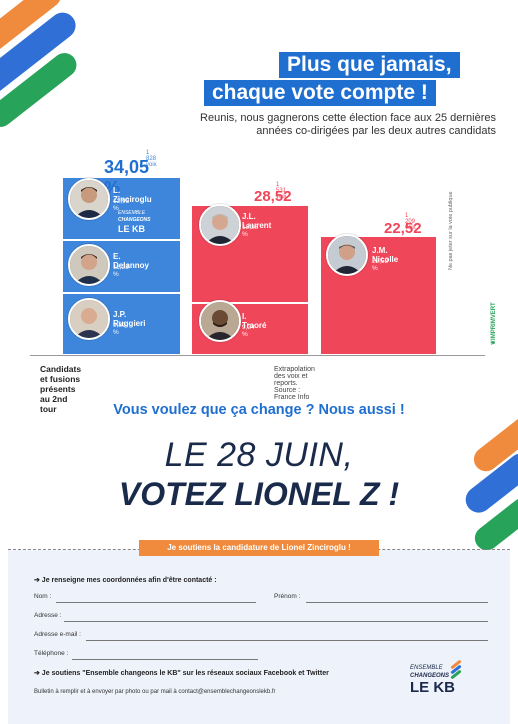 This screenshot has width=518, height=724. What do you see at coordinates (385, 255) in the screenshot?
I see `segment-name-nicolle: J.M. Nicolle` at bounding box center [385, 255].